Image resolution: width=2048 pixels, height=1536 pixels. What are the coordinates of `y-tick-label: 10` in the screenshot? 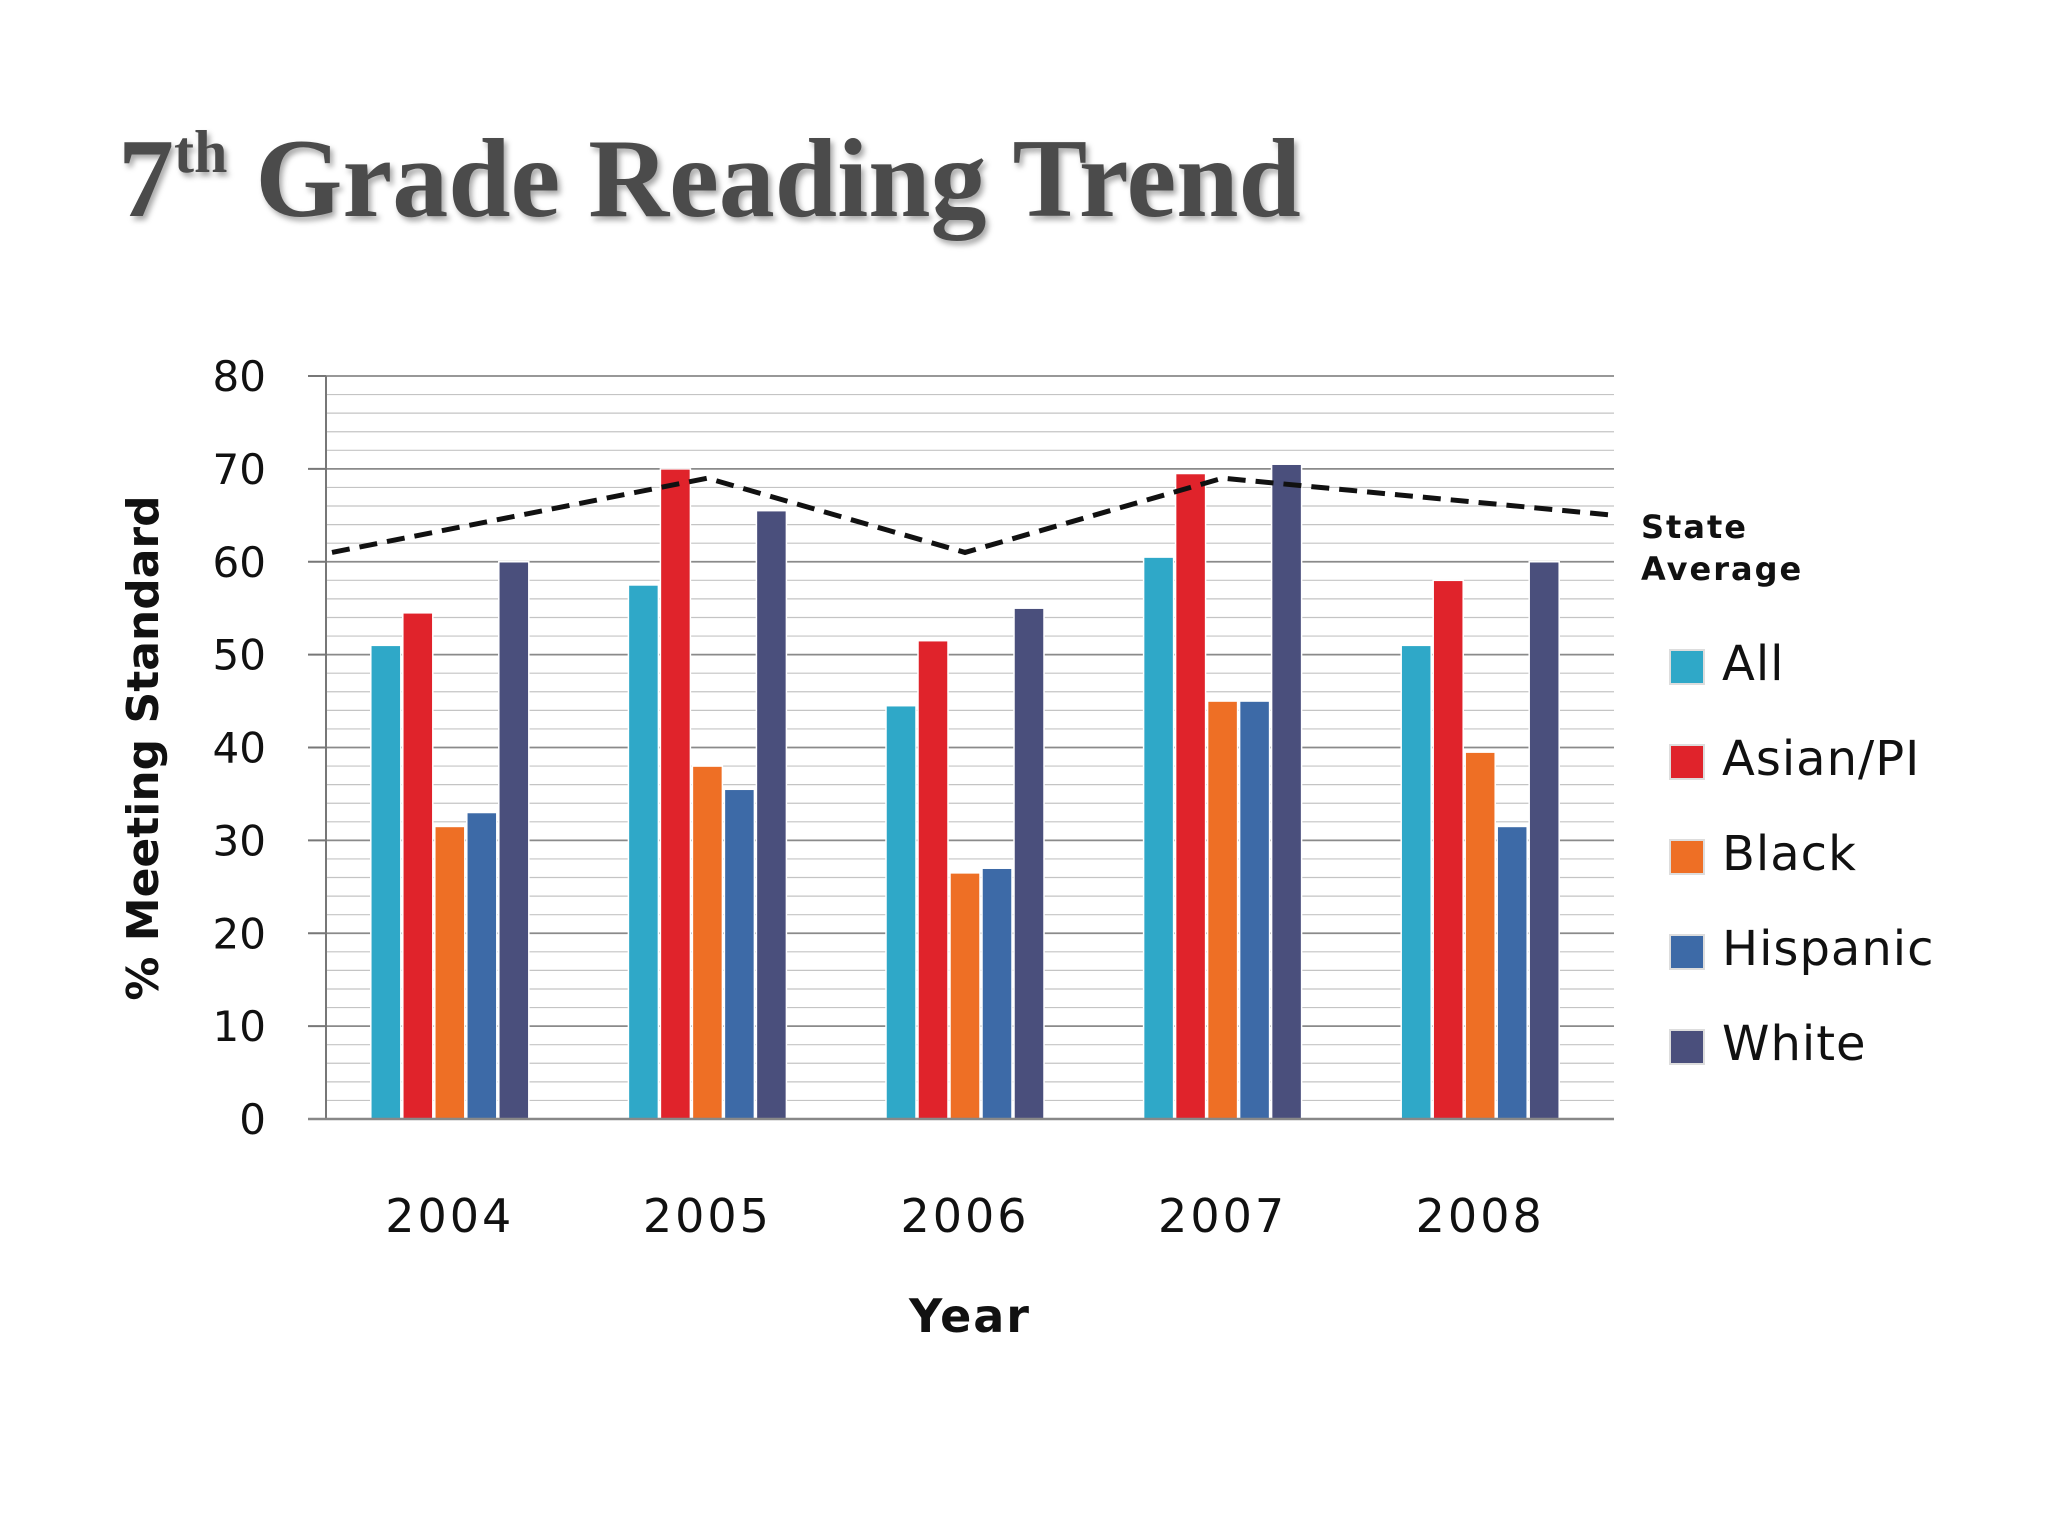 It's located at (239, 1026).